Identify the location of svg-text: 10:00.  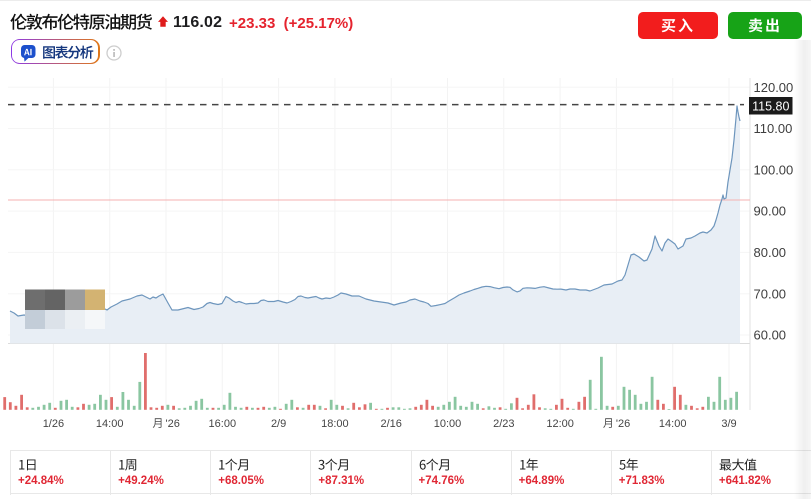
(448, 424).